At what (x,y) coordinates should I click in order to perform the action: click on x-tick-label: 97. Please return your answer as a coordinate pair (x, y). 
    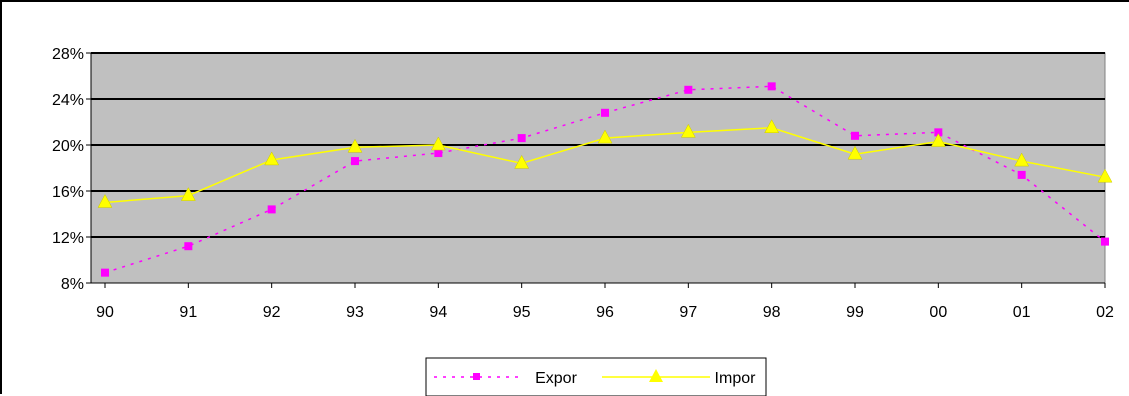
    Looking at the image, I should click on (688, 312).